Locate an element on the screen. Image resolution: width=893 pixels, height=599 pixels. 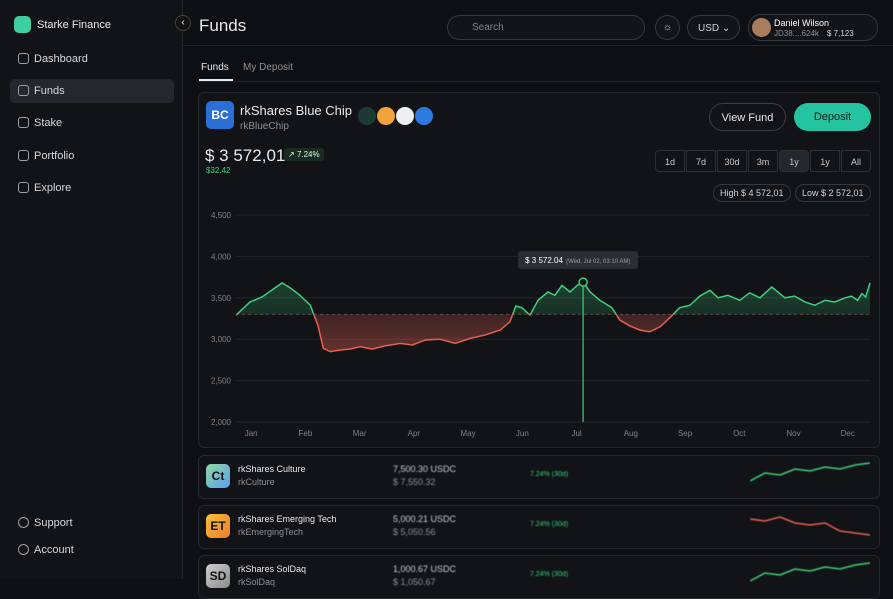
nav-item: Account is located at coordinates (92, 550).